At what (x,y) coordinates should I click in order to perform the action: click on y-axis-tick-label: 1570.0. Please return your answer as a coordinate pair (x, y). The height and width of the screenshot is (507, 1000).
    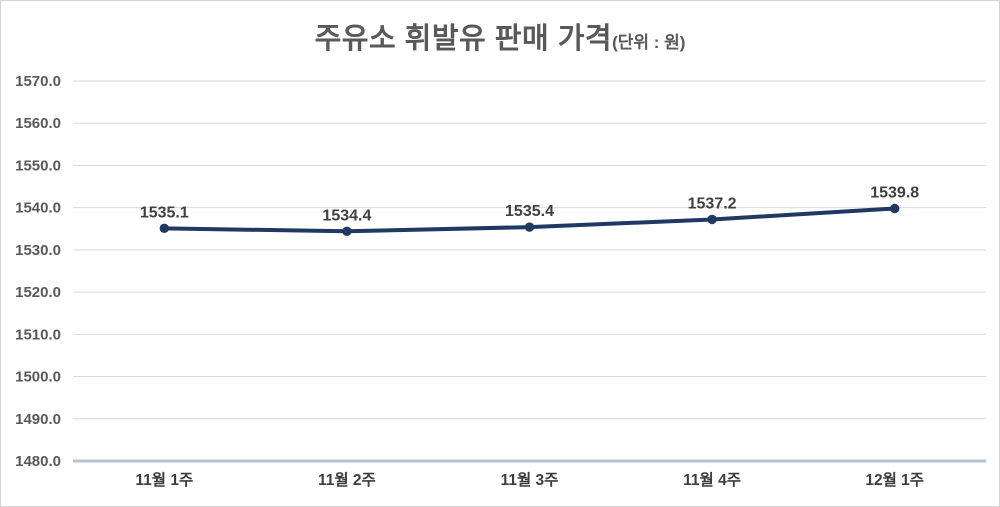
    Looking at the image, I should click on (38, 81).